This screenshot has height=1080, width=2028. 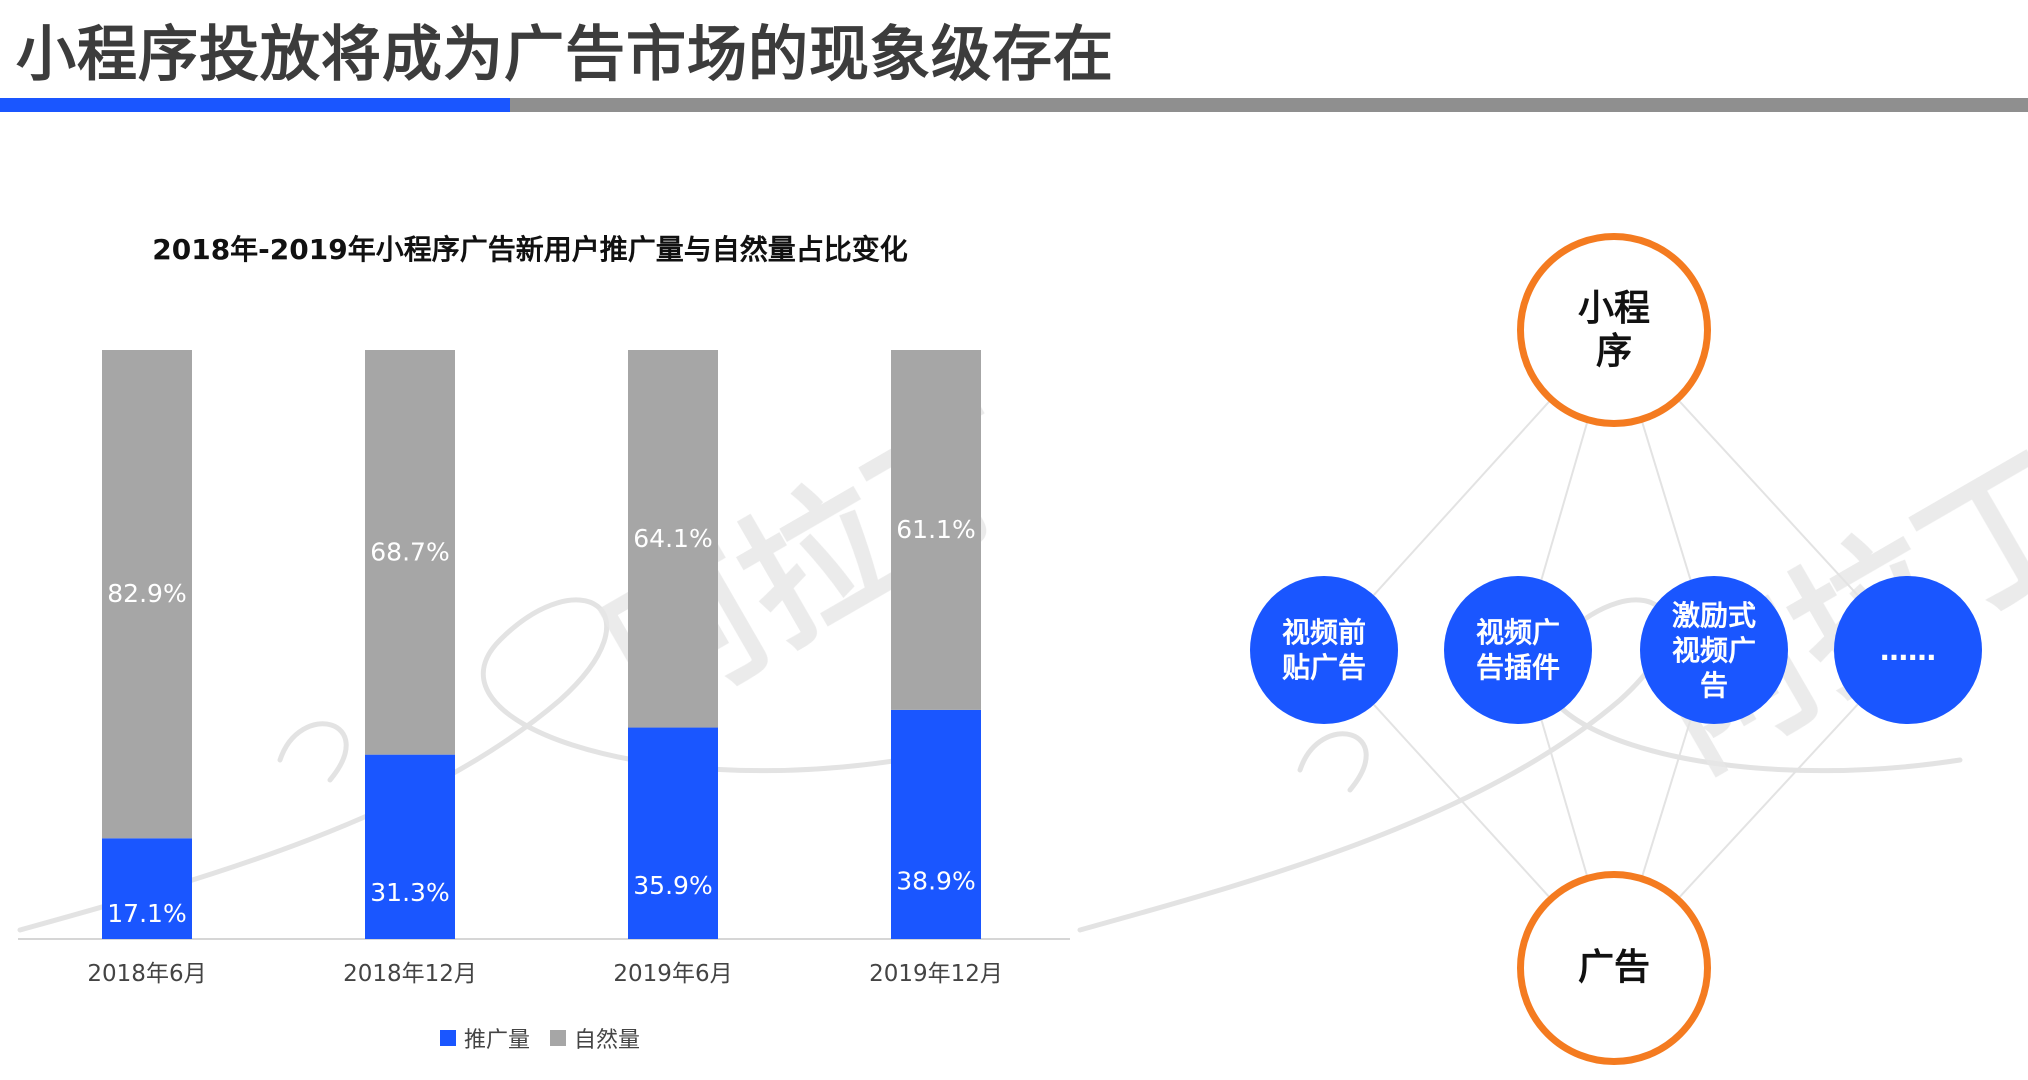 I want to click on title-underline-blue, so click(x=255, y=105).